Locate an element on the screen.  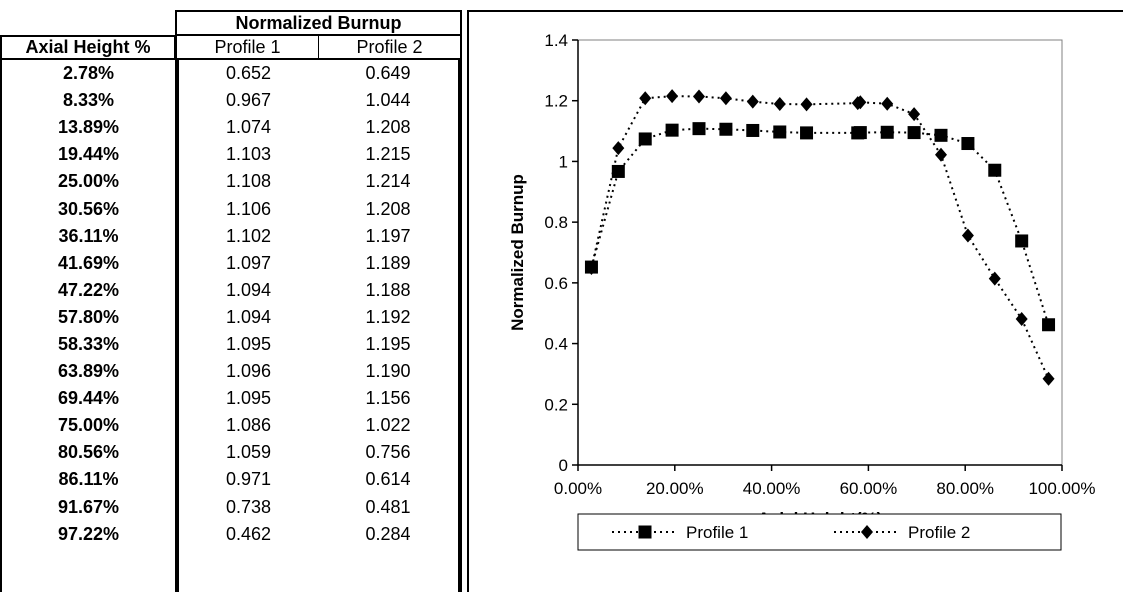
table-cell-p1: 0.652 is located at coordinates (248, 73).